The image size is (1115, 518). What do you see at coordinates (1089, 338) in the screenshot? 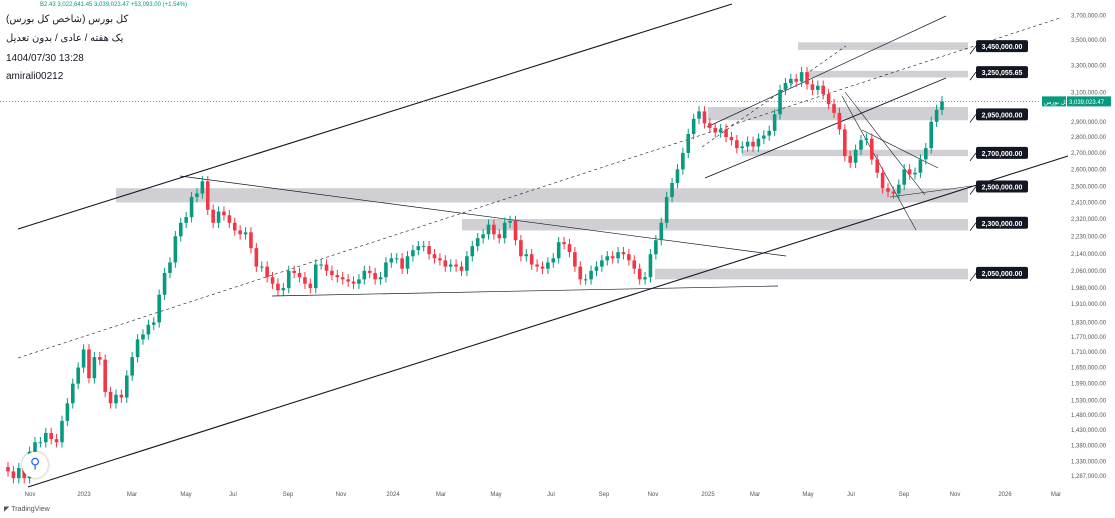
I see `y-tick-label: 1,770,000.00` at bounding box center [1089, 338].